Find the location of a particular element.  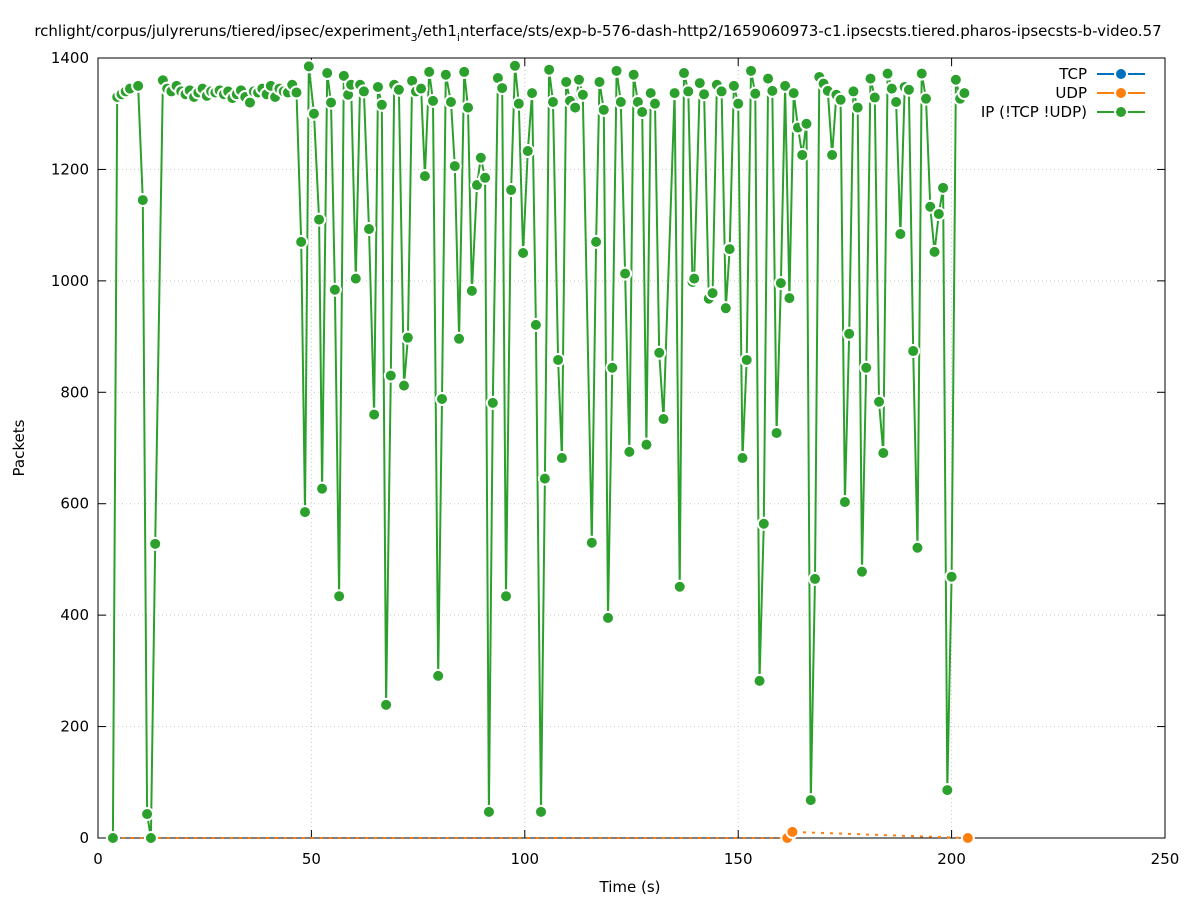

series-line is located at coordinates (540, 834).